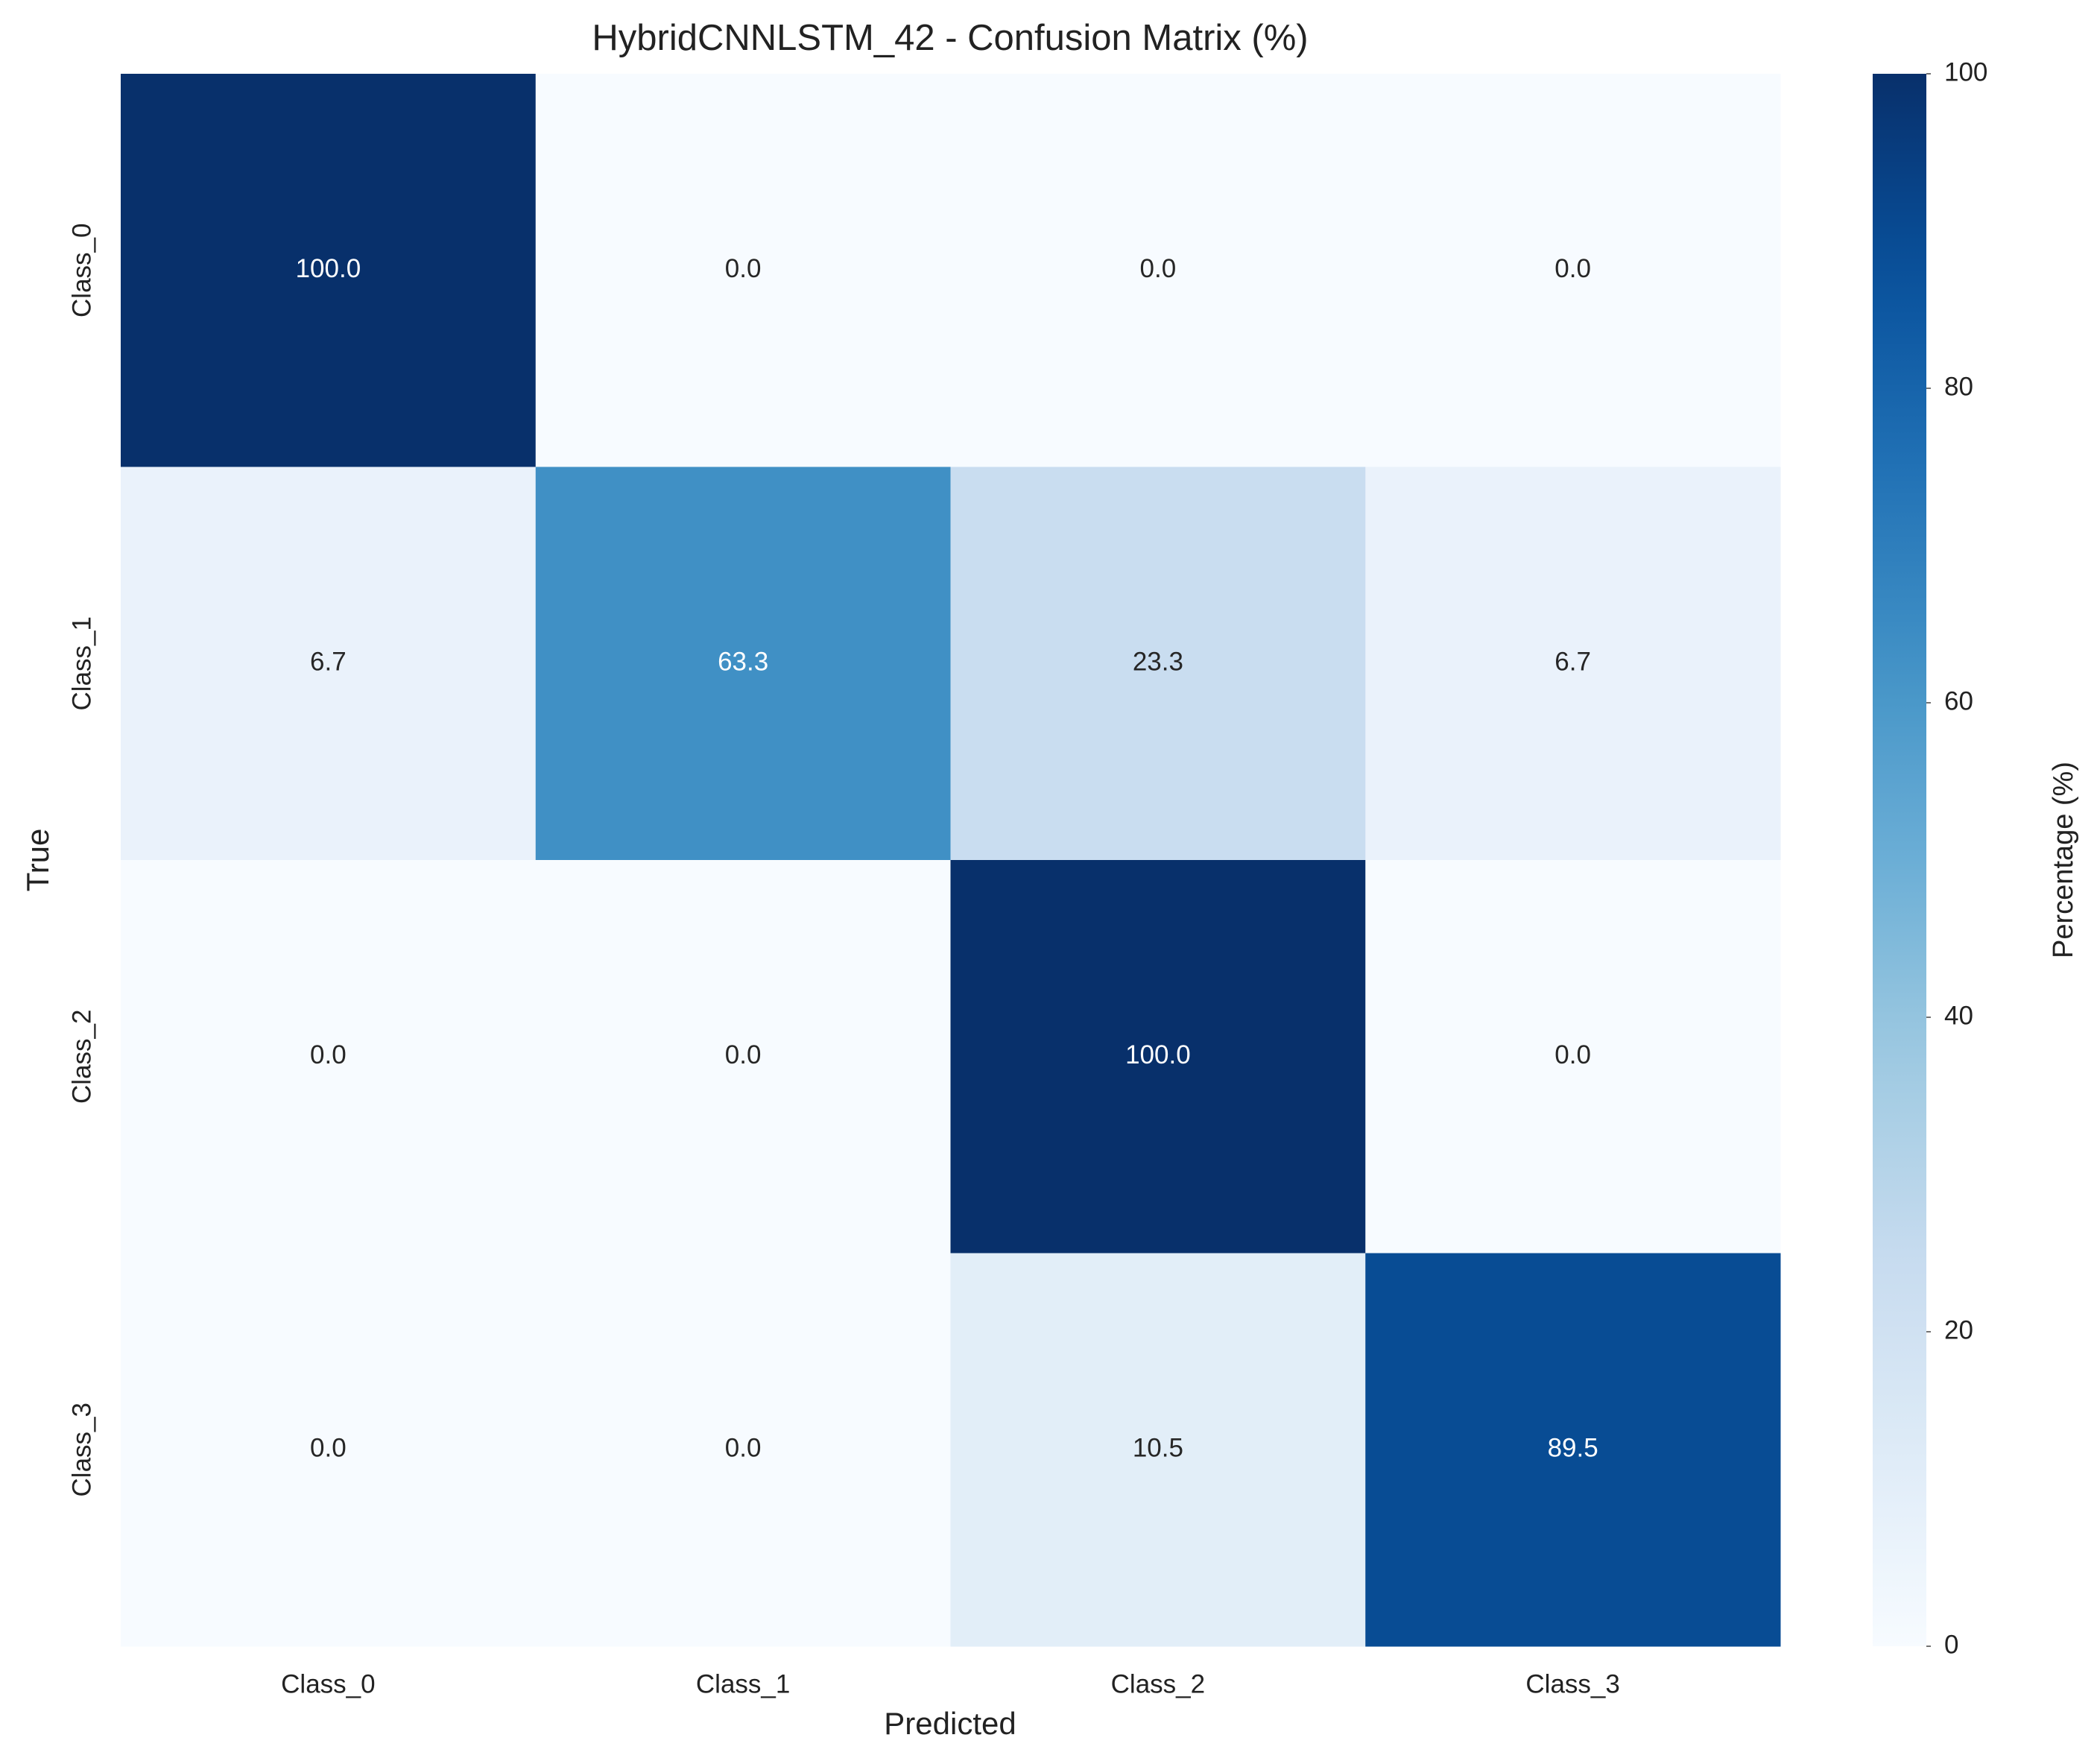  Describe the element at coordinates (1158, 1683) in the screenshot. I see `x-tick-label: Class_2` at that location.